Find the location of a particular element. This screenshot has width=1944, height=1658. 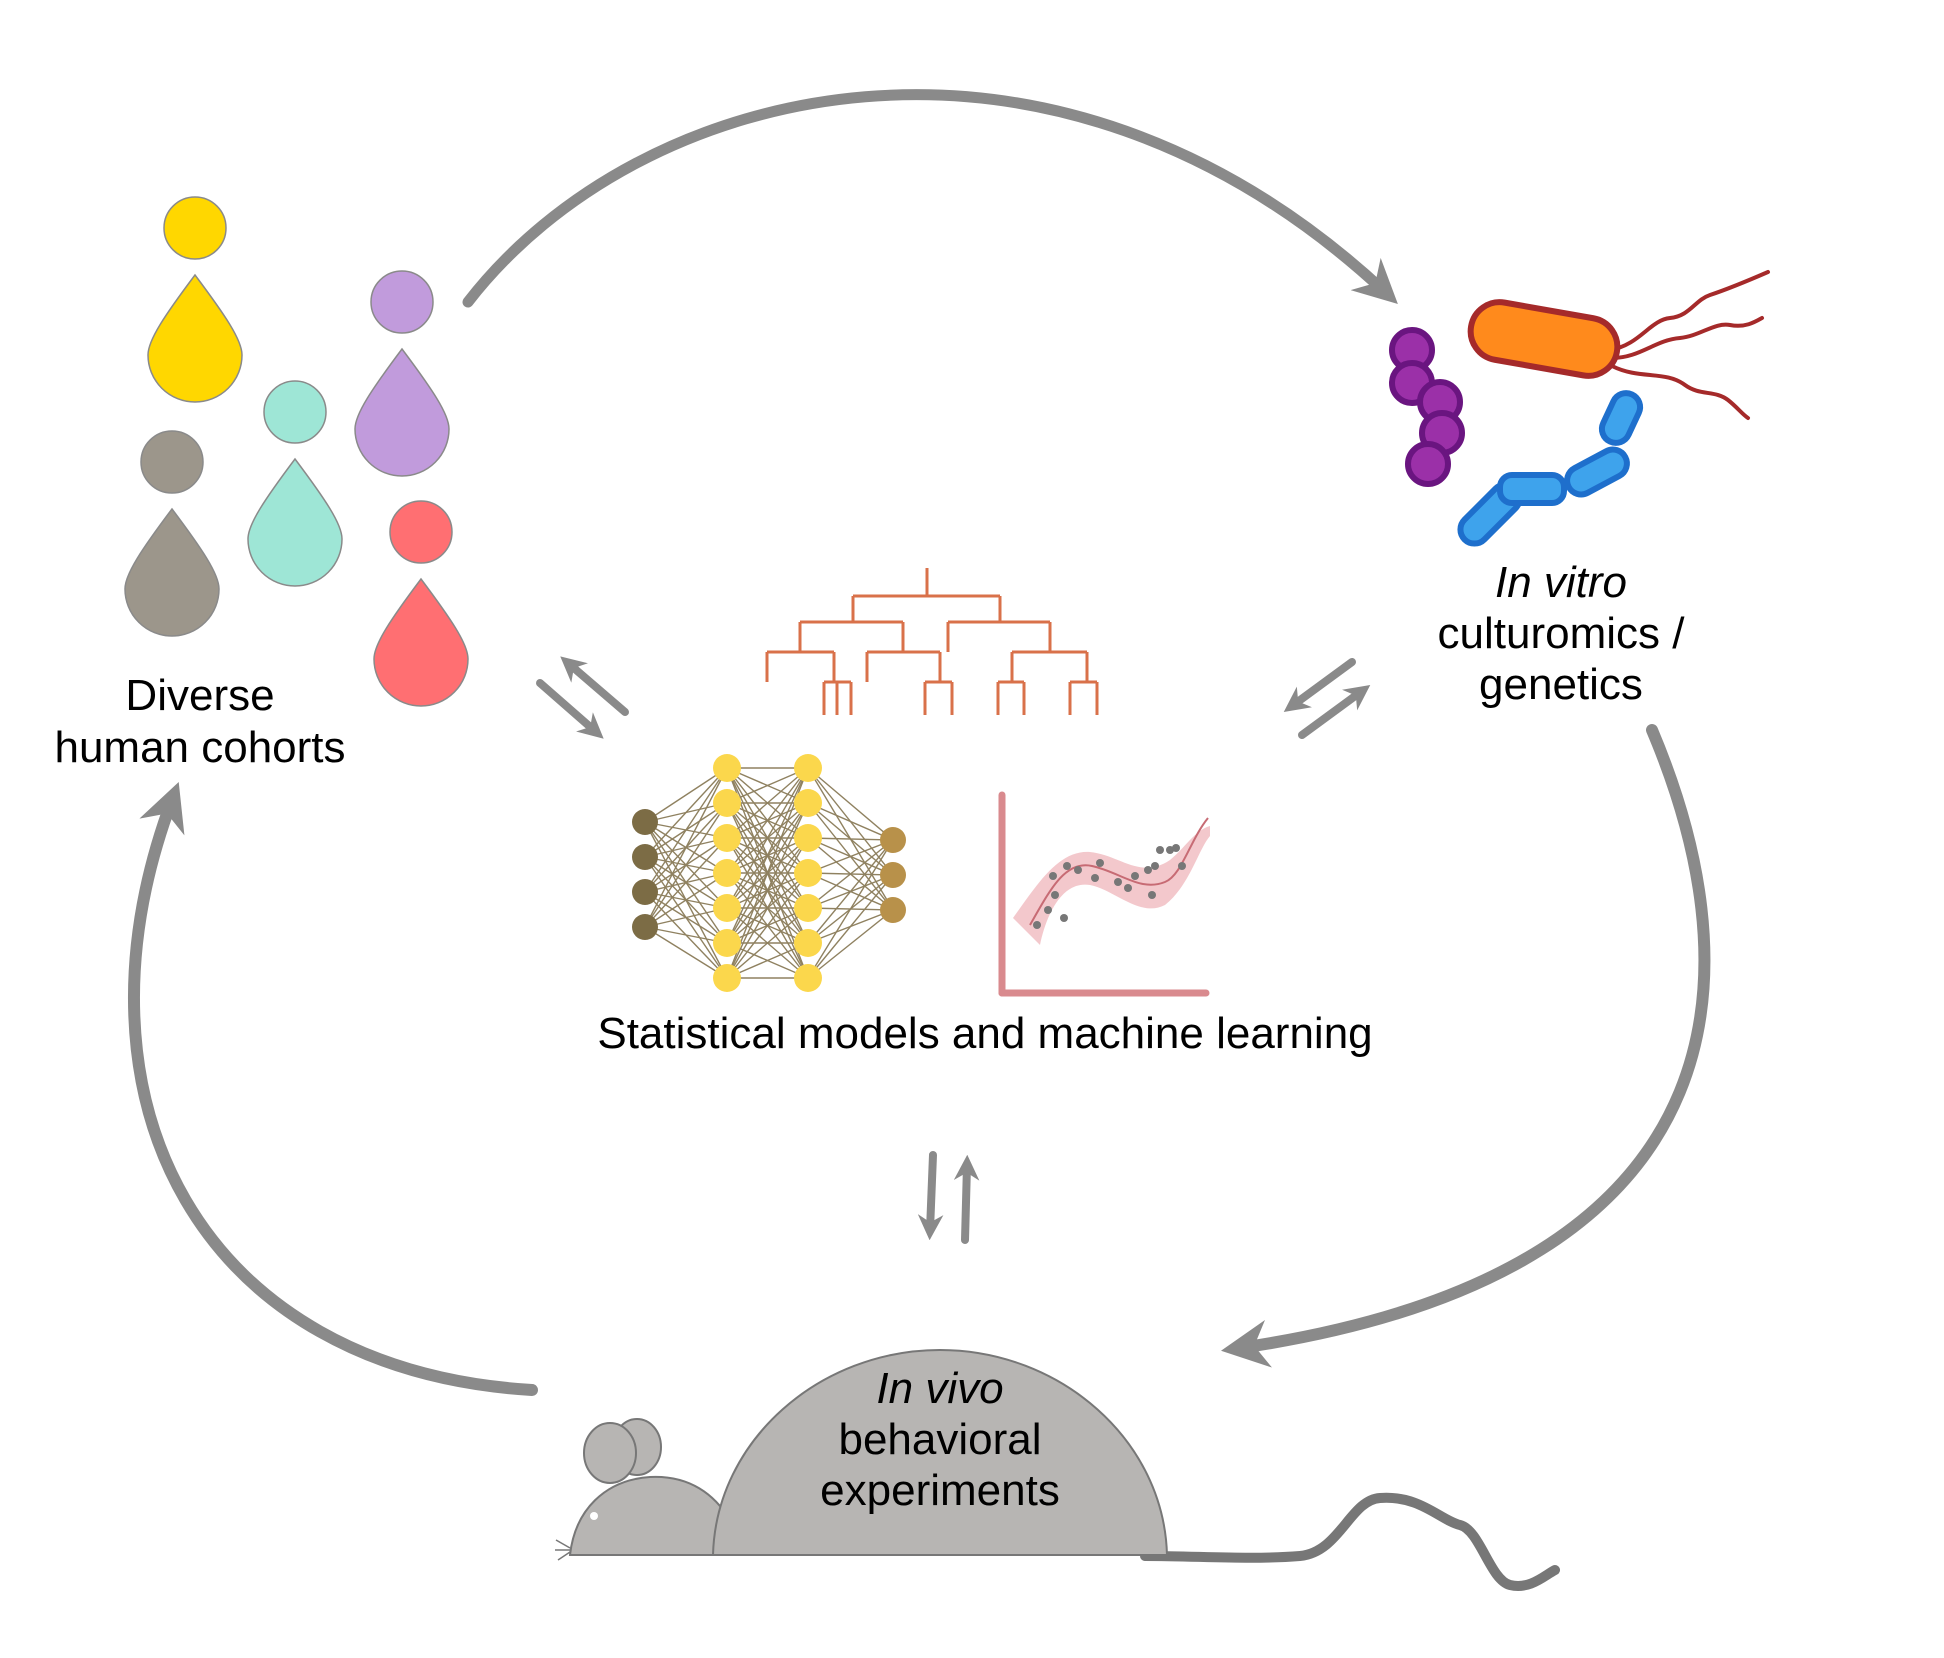

mouse-body is located at coordinates (940, 1452).